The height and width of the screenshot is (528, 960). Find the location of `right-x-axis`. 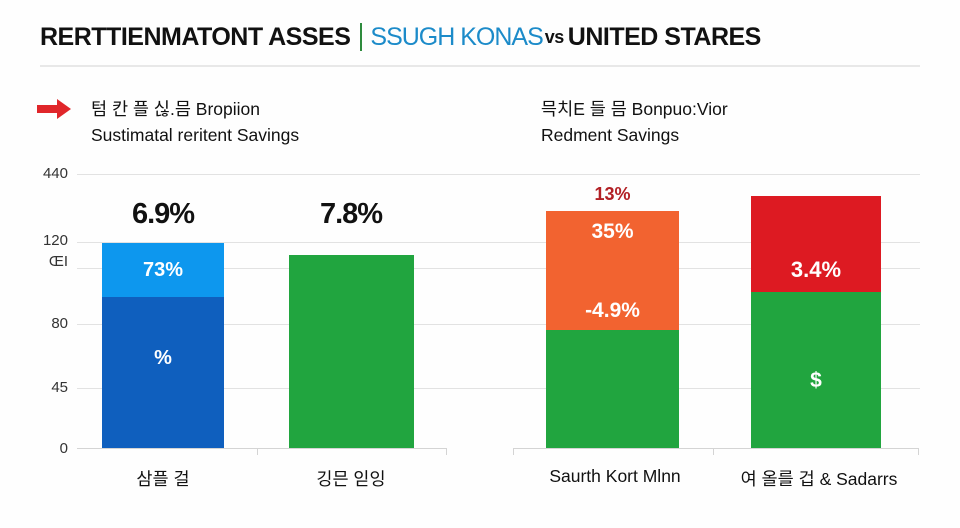

right-x-axis is located at coordinates (716, 448).